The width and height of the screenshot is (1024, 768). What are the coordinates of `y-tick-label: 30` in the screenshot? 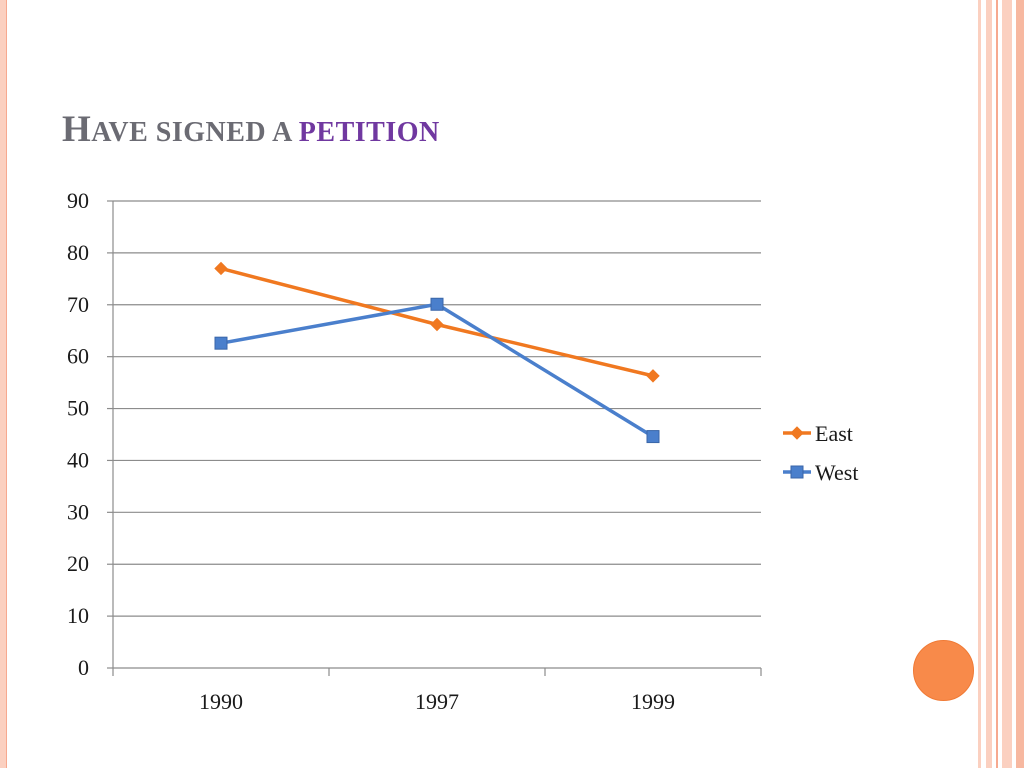 It's located at (78, 511).